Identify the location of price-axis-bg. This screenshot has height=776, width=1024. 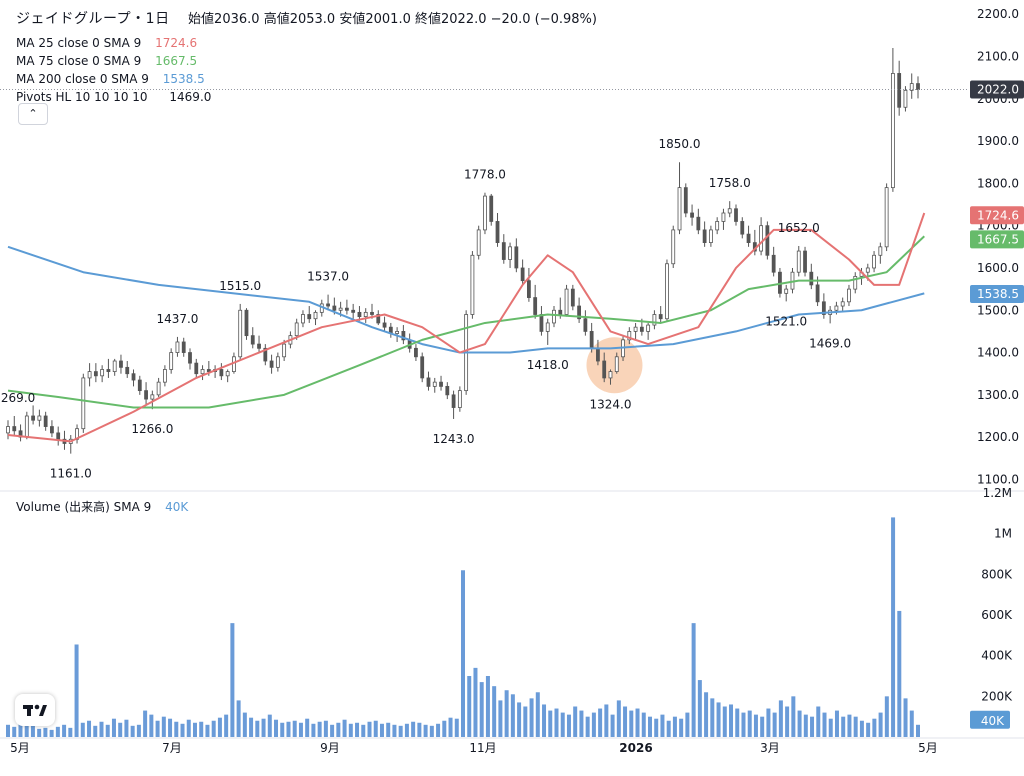
(996, 370).